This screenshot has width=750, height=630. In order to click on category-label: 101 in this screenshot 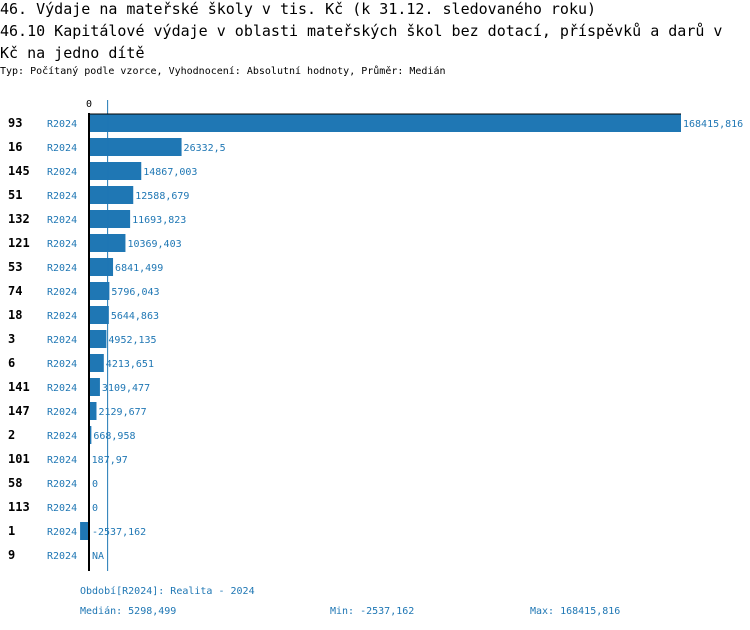, I will do `click(19, 459)`.